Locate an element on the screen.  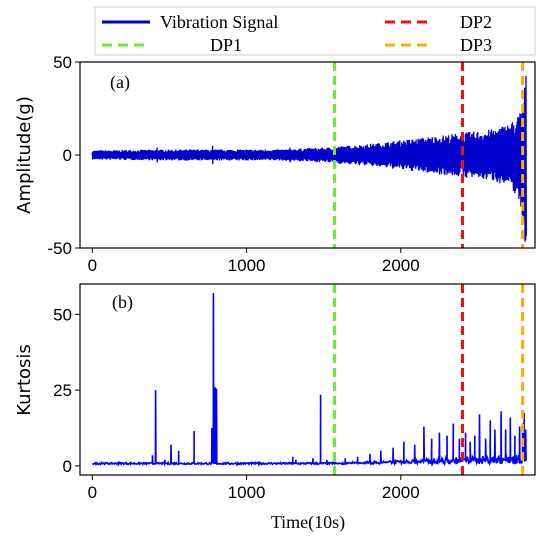
panel-b-xtick-label: 1000 is located at coordinates (247, 492).